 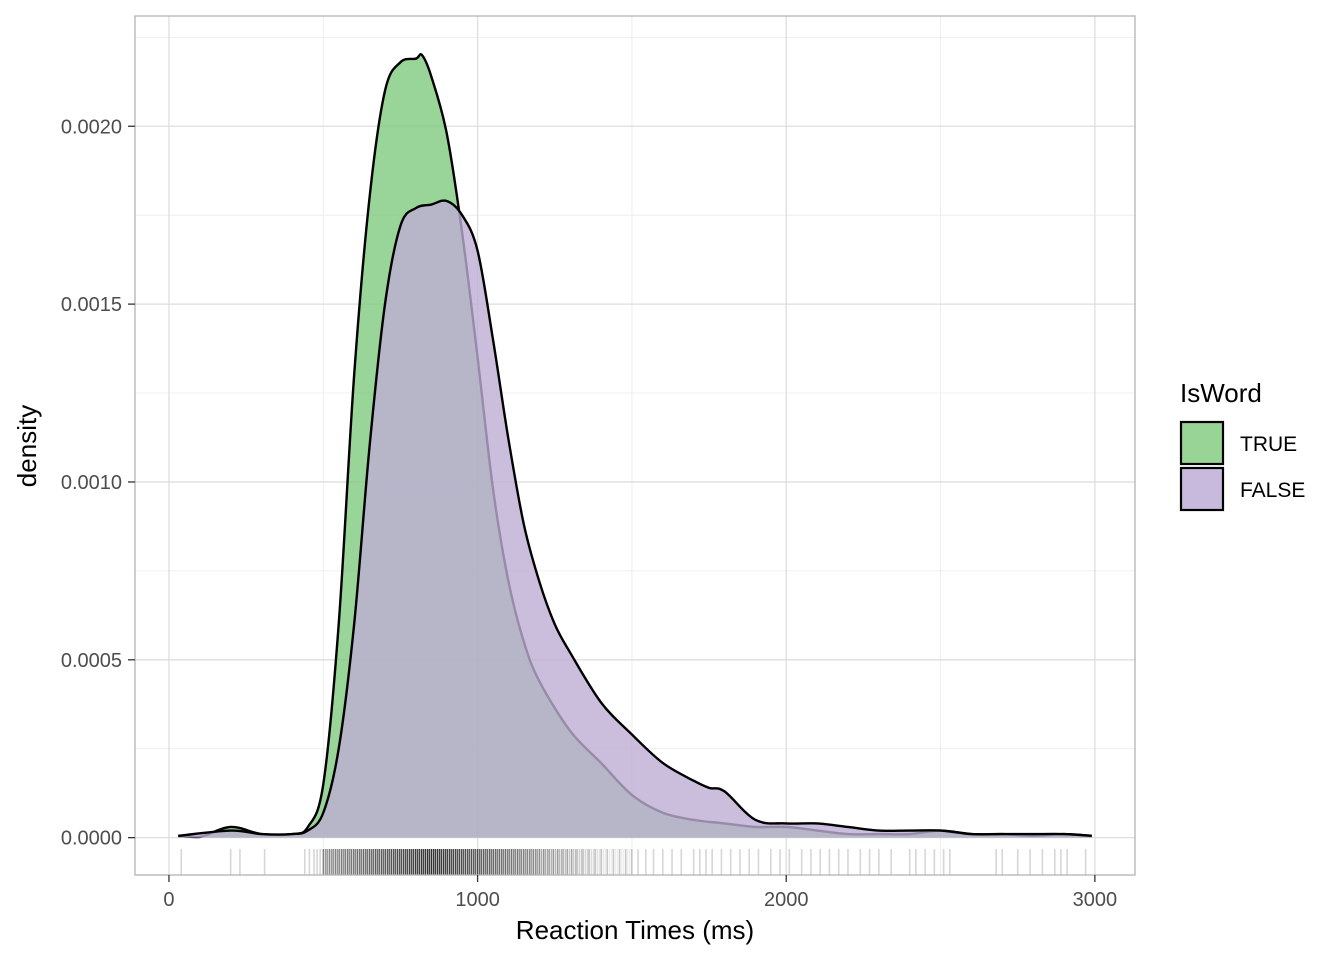 I want to click on legend-title: IsWord, so click(x=1221, y=393).